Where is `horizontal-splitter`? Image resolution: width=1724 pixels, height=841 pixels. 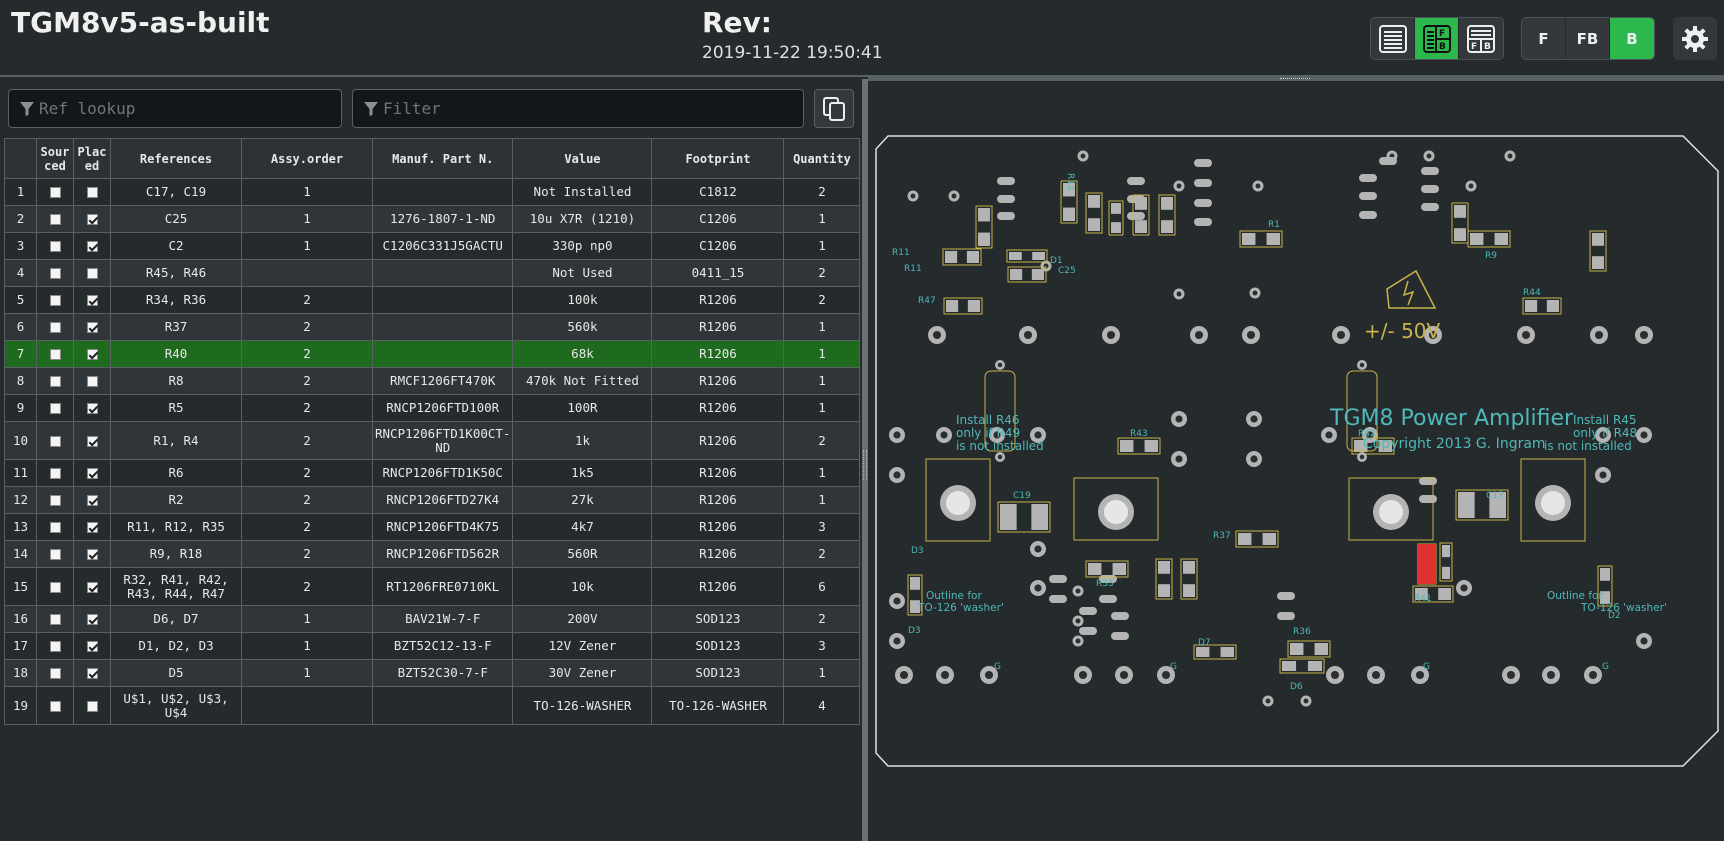 horizontal-splitter is located at coordinates (1296, 79).